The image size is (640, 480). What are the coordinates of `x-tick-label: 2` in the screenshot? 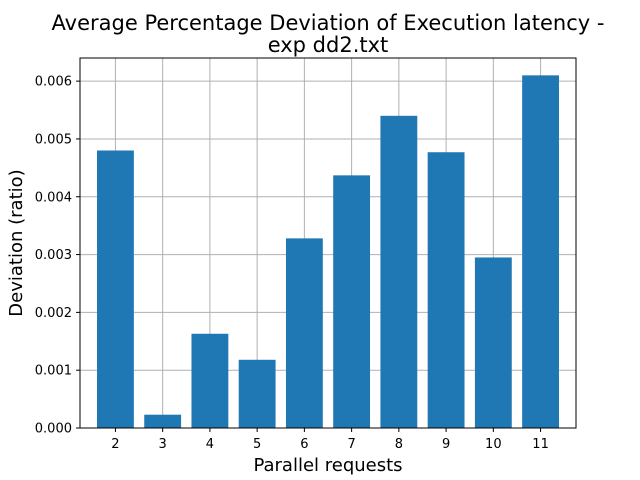 It's located at (115, 444).